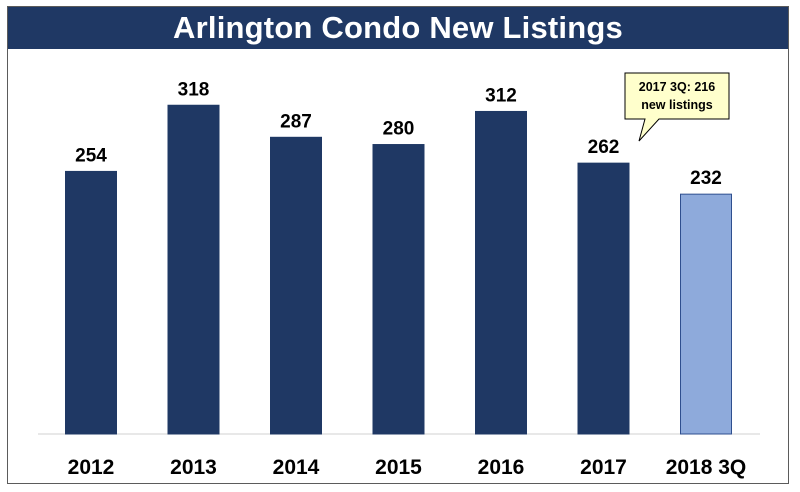 The width and height of the screenshot is (800, 492). What do you see at coordinates (91, 155) in the screenshot?
I see `data-label: 254` at bounding box center [91, 155].